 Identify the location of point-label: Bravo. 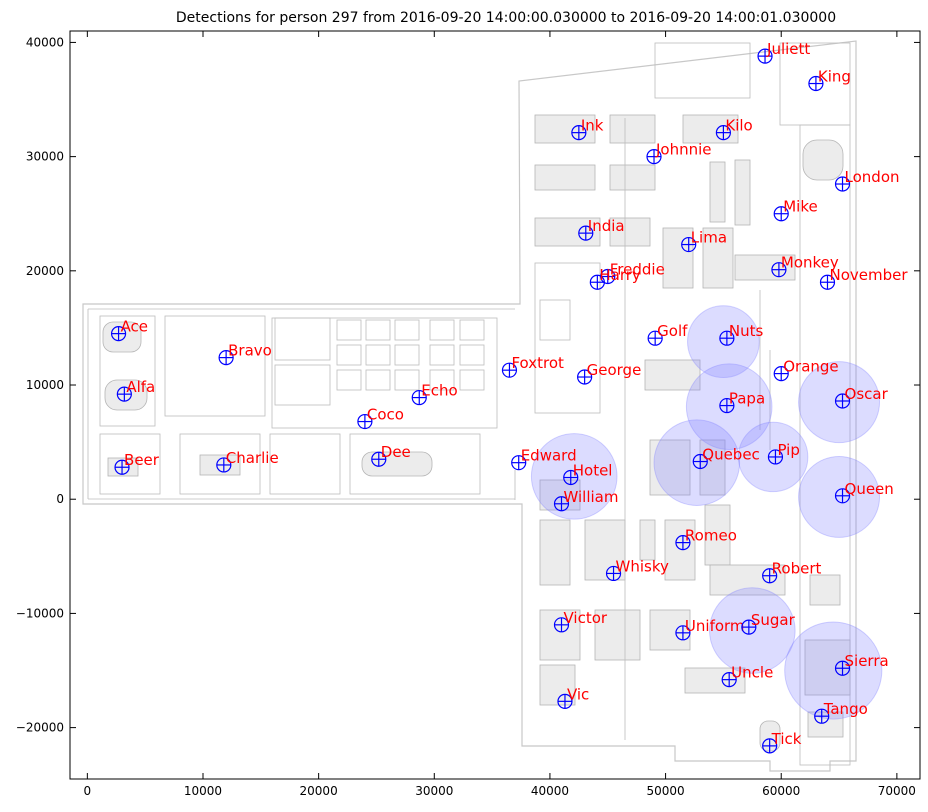
(250, 351).